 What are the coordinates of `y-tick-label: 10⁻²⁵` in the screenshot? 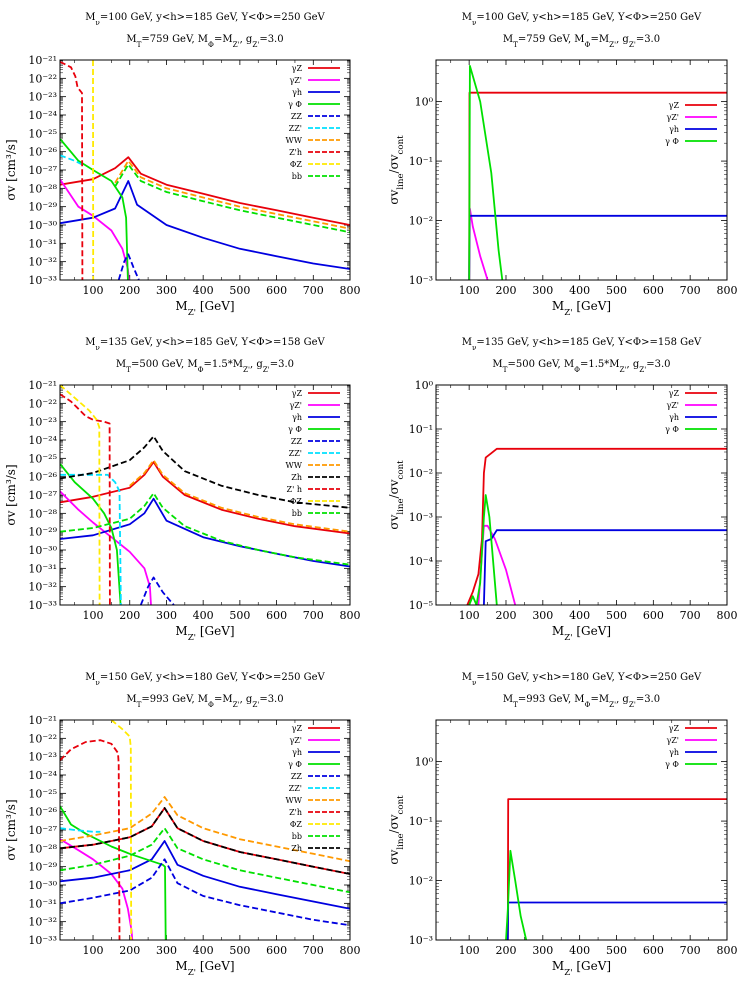 It's located at (42, 458).